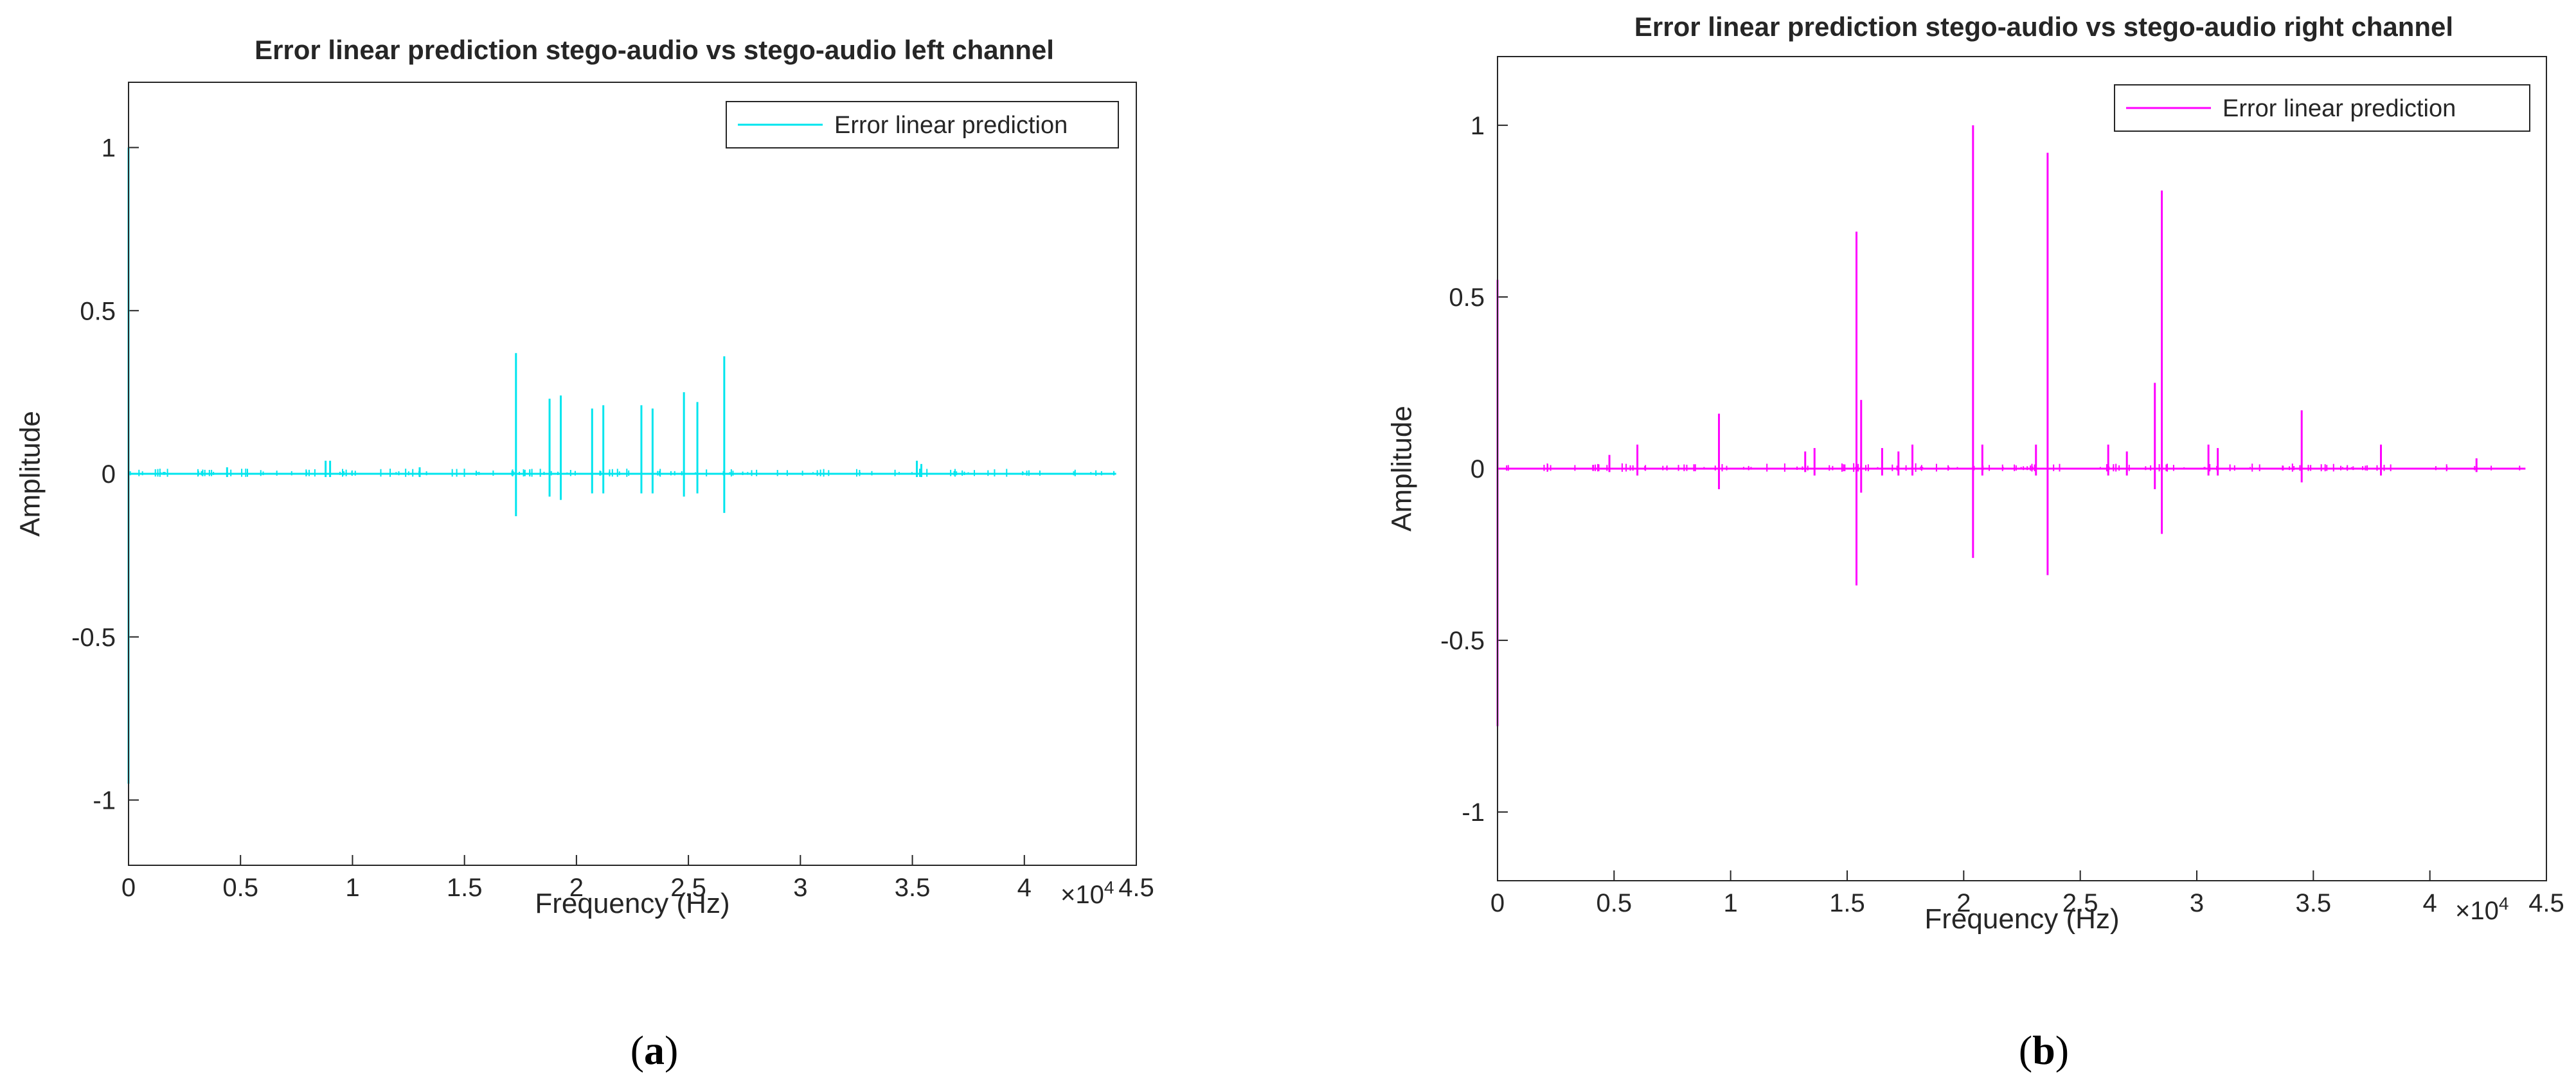 This screenshot has width=2576, height=1080. What do you see at coordinates (2044, 1050) in the screenshot?
I see `panel-caption: (b)` at bounding box center [2044, 1050].